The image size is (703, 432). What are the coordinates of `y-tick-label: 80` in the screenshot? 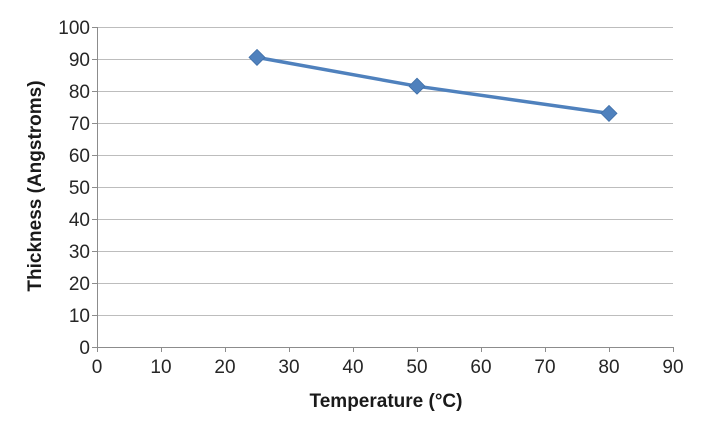 It's located at (79, 92).